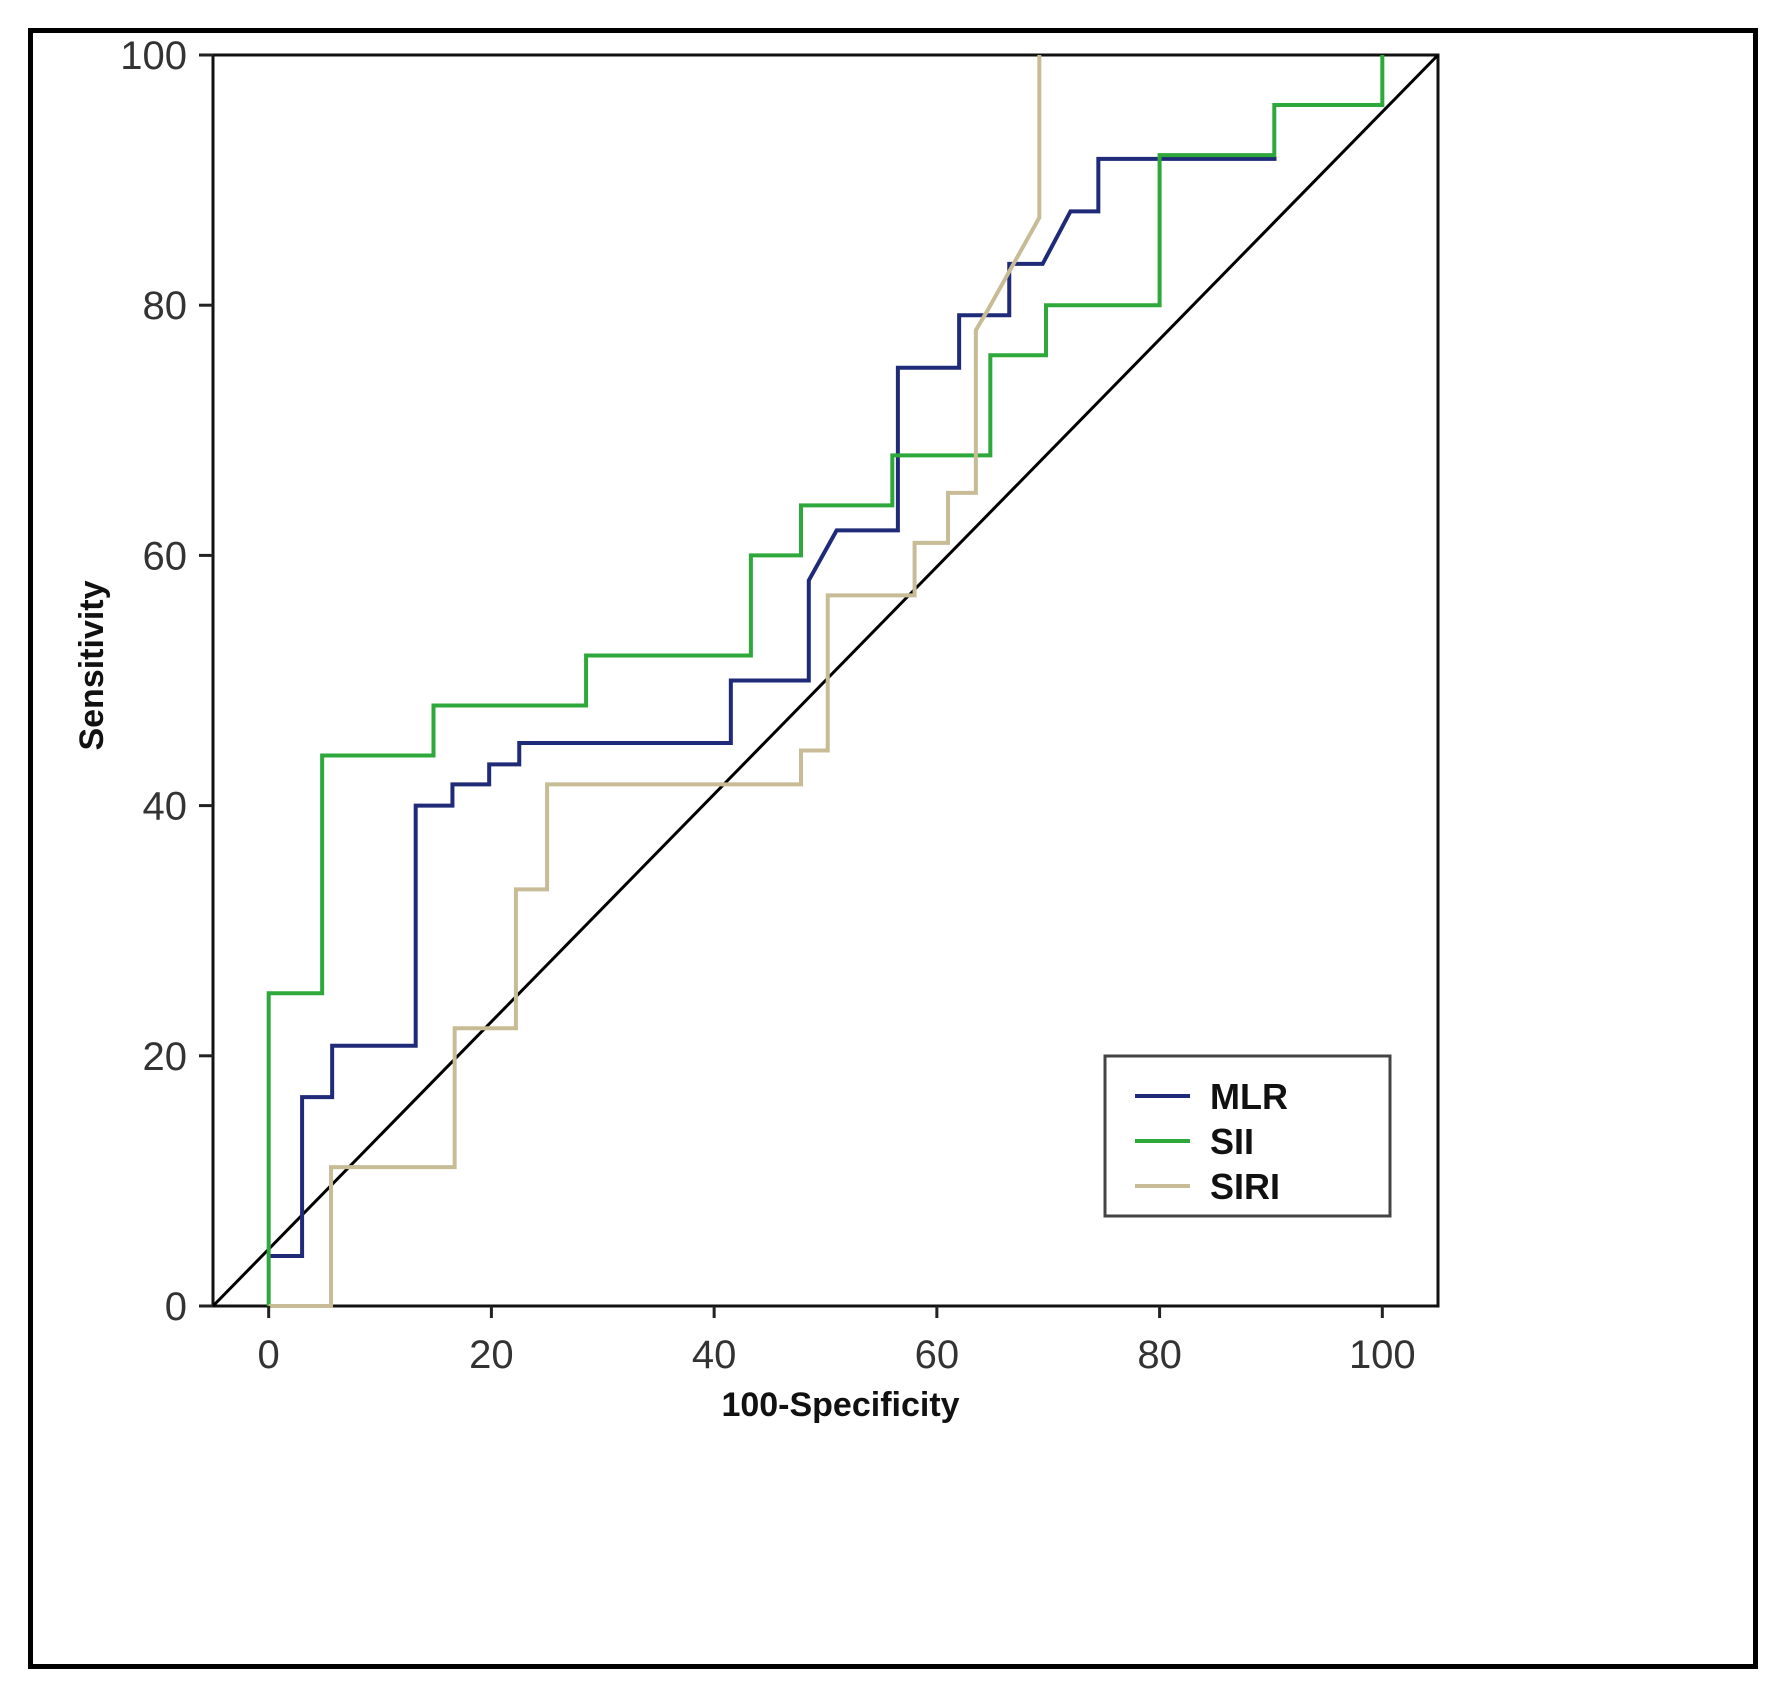 Image resolution: width=1790 pixels, height=1702 pixels. What do you see at coordinates (165, 306) in the screenshot?
I see `y-tick-label: 80` at bounding box center [165, 306].